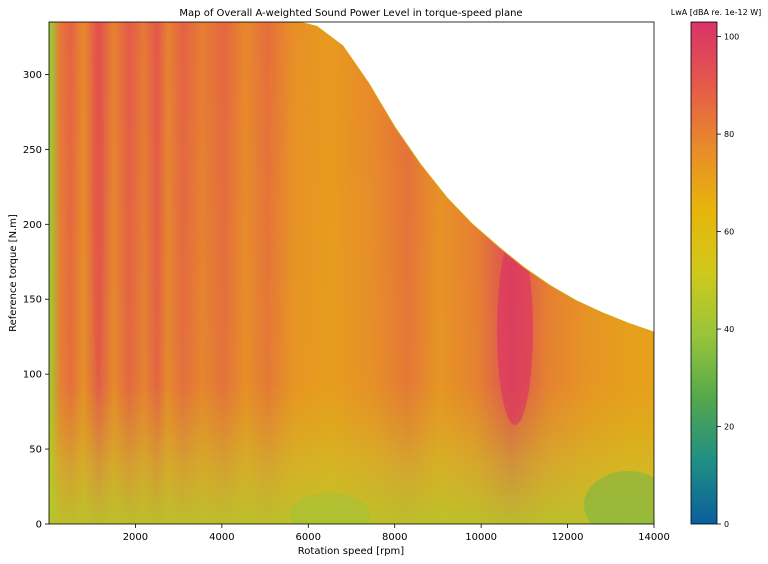  I want to click on x-tick-label: 10000, so click(481, 537).